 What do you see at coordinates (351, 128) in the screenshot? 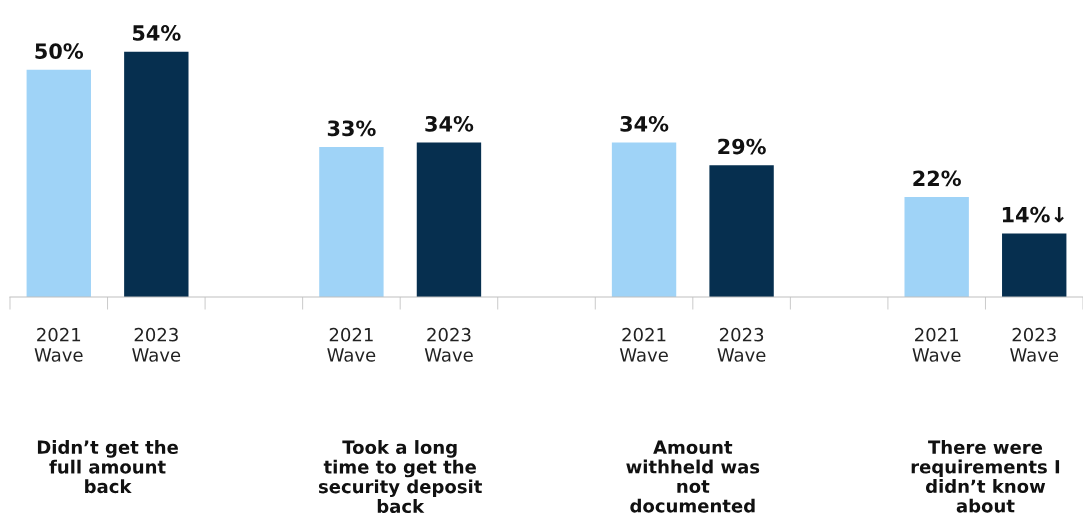
I see `data-label: 33%` at bounding box center [351, 128].